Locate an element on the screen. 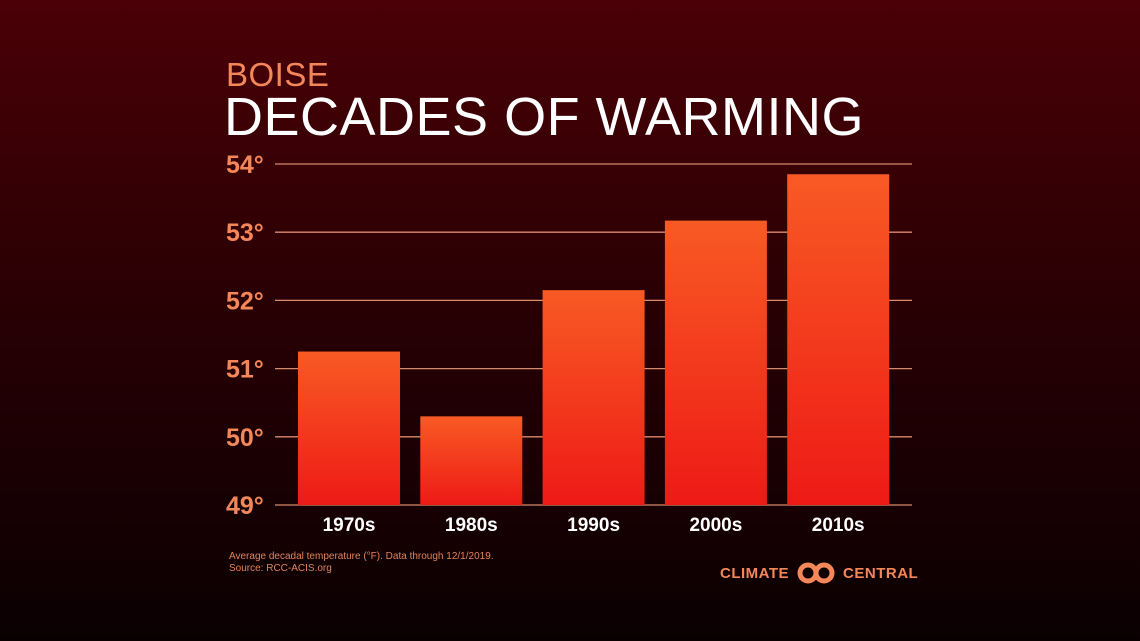 The image size is (1140, 641). y-tick-label: 52° is located at coordinates (245, 301).